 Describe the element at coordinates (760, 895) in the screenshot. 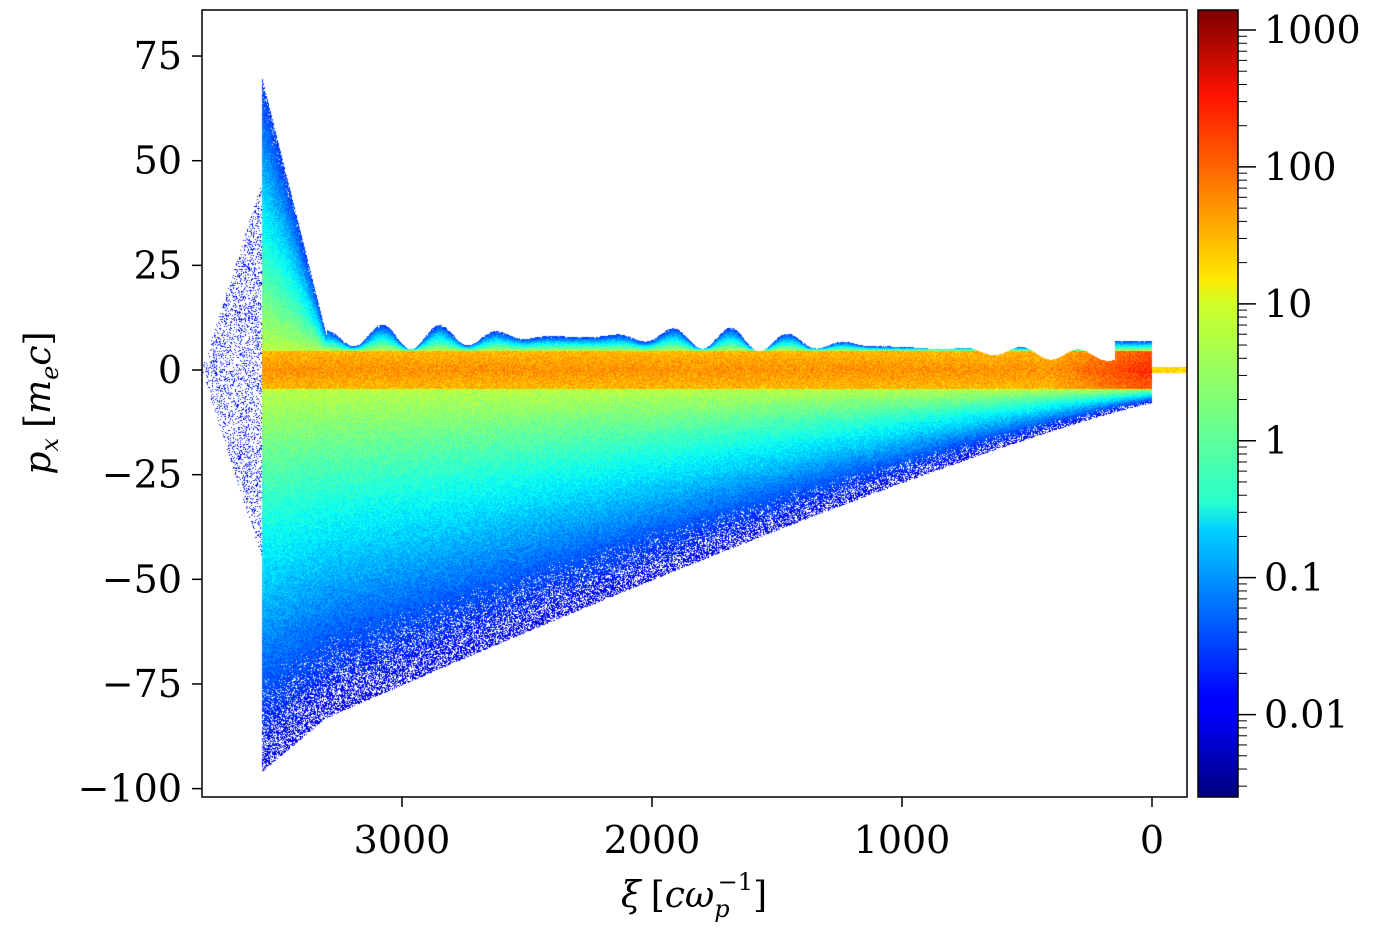

I see `x-label-bracket-close: ]` at that location.